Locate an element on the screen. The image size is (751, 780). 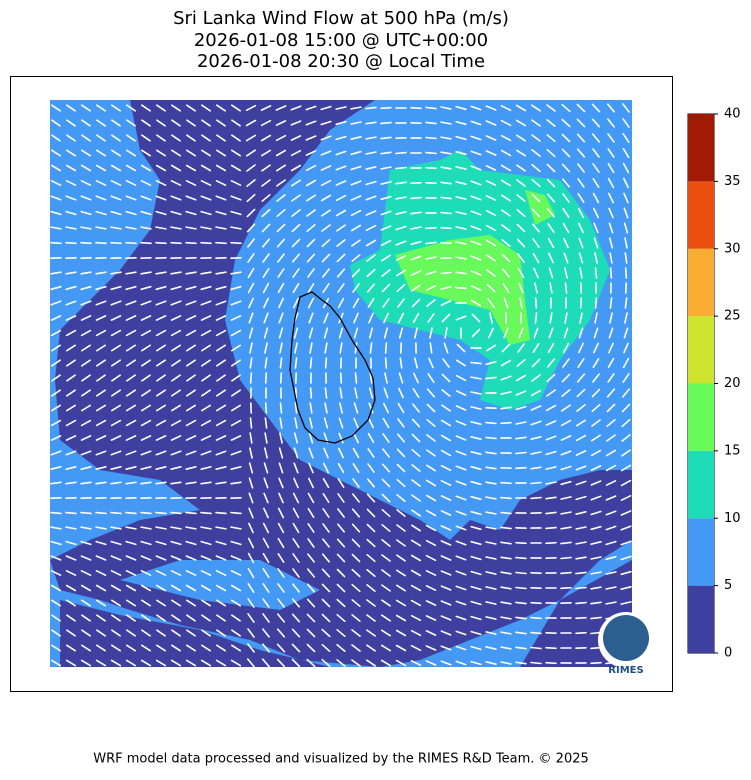
colorbar-tick-label: 35 is located at coordinates (732, 181).